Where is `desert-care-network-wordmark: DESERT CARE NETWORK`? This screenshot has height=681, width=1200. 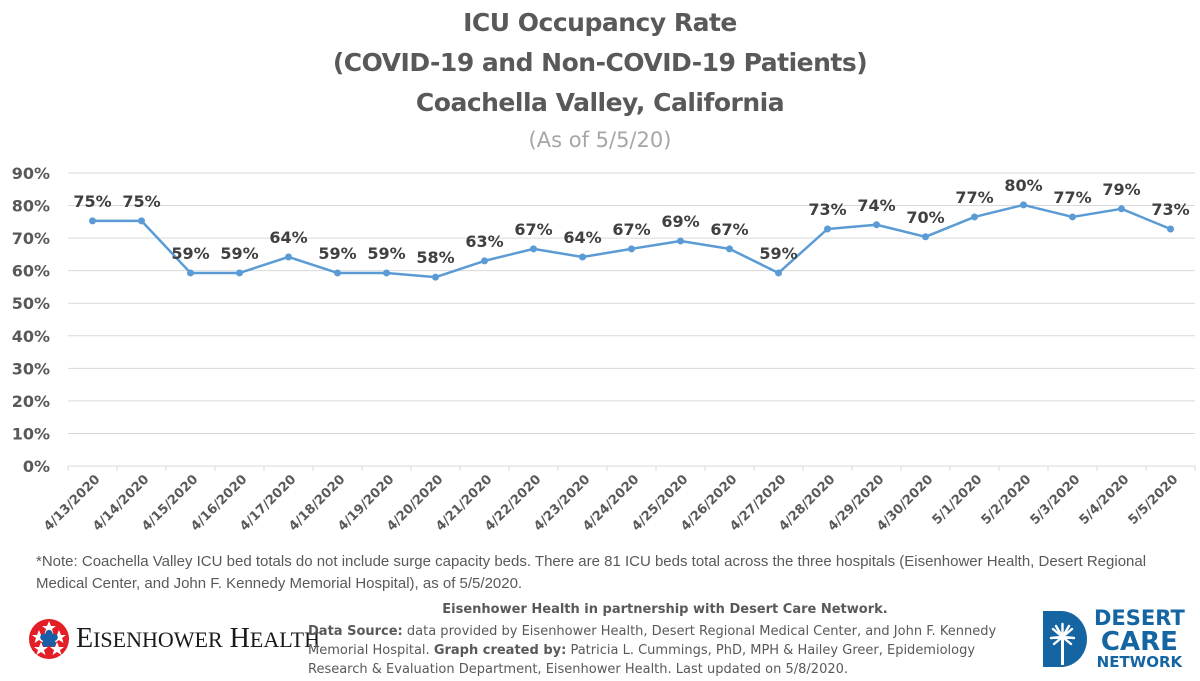 desert-care-network-wordmark: DESERT CARE NETWORK is located at coordinates (1139, 639).